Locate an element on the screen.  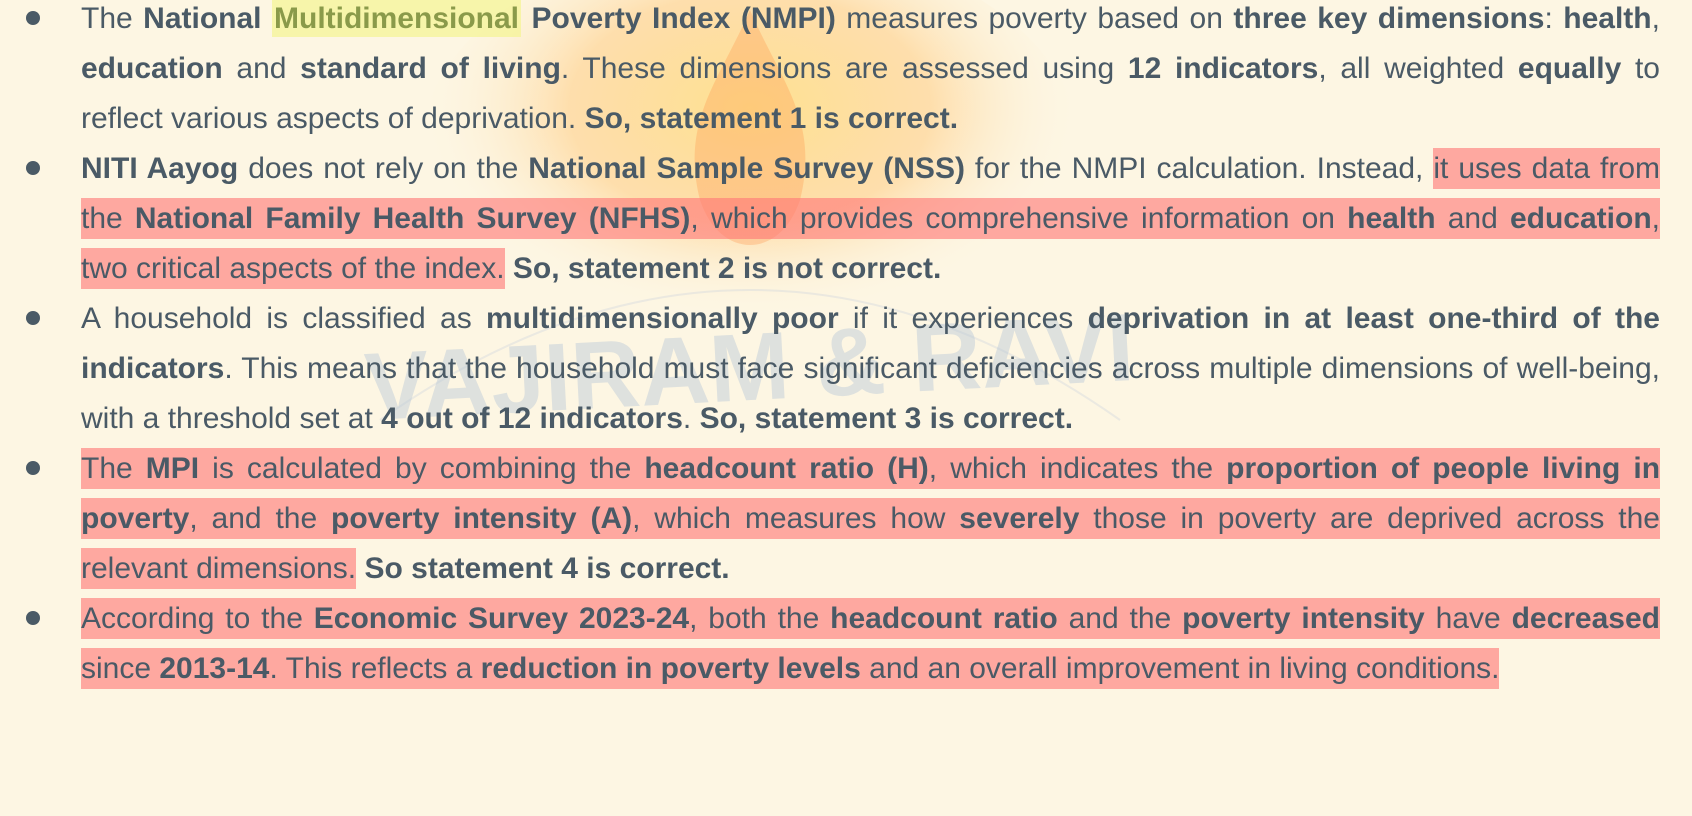
highlighted-text-red: , which measures how is located at coordinates (796, 518).